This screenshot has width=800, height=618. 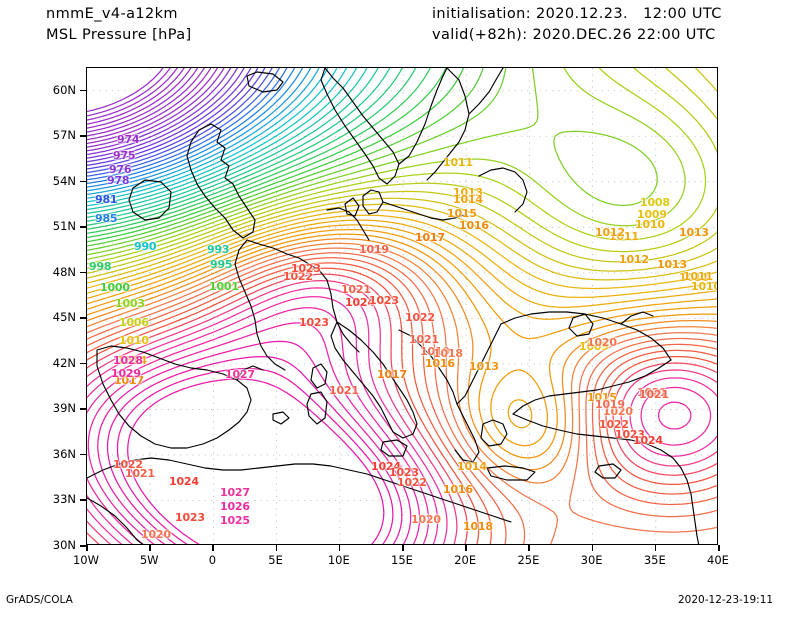 I want to click on x-tick-label: 40E, so click(x=718, y=560).